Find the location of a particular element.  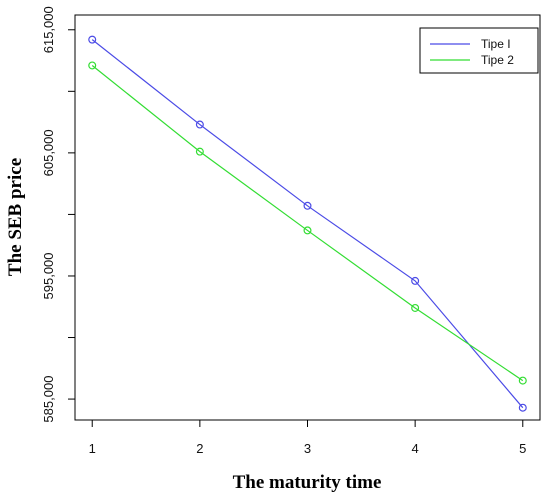

legend-label-tipe-1: Tipe I is located at coordinates (496, 44).